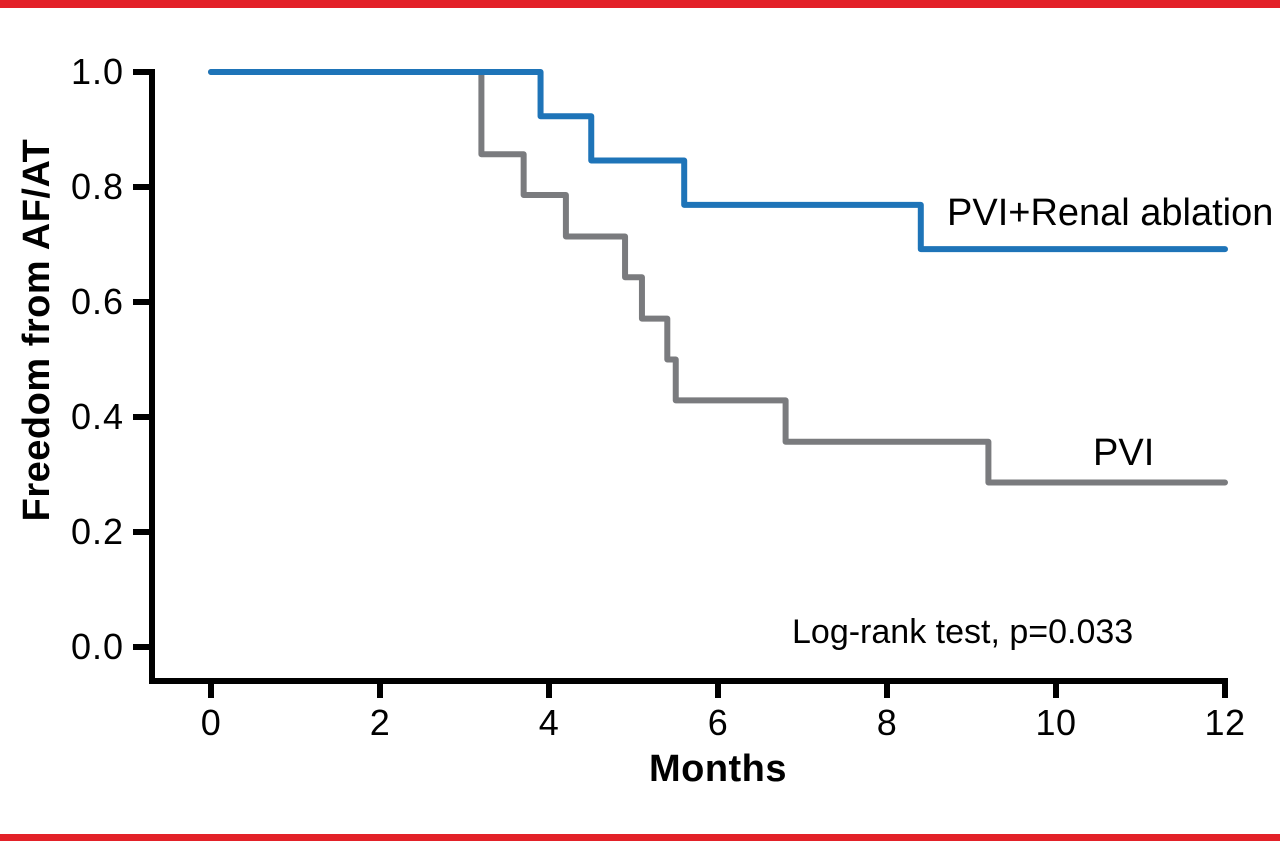 The height and width of the screenshot is (841, 1280). What do you see at coordinates (887, 722) in the screenshot?
I see `x-tick-label: 8` at bounding box center [887, 722].